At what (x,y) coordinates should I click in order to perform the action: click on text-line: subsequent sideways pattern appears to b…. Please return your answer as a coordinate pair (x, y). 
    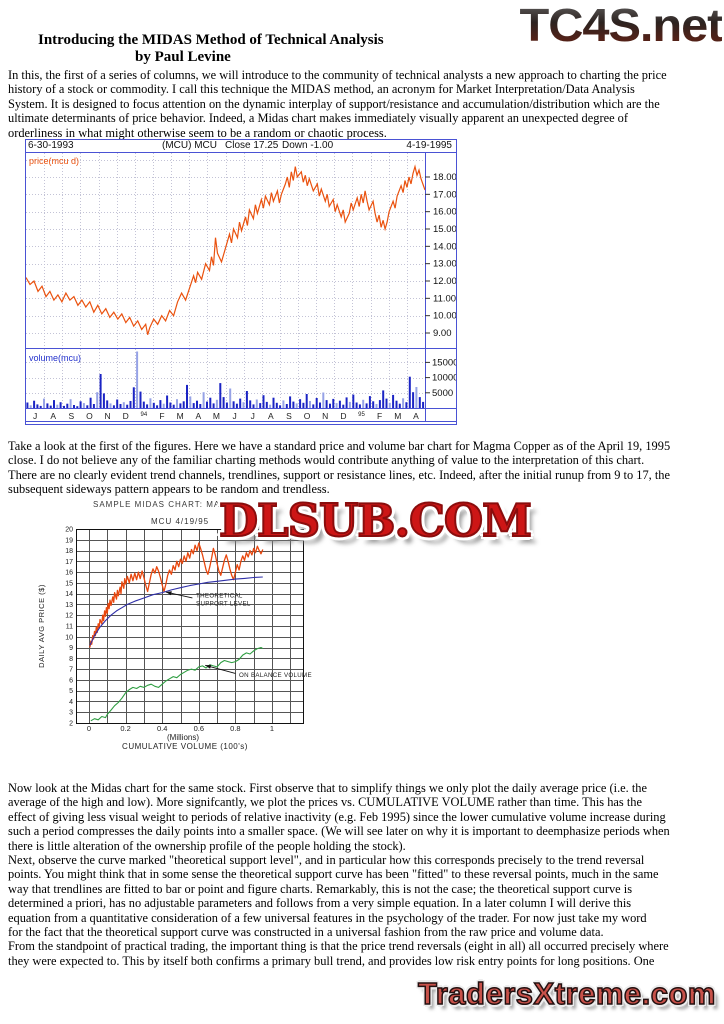
    Looking at the image, I should click on (169, 489).